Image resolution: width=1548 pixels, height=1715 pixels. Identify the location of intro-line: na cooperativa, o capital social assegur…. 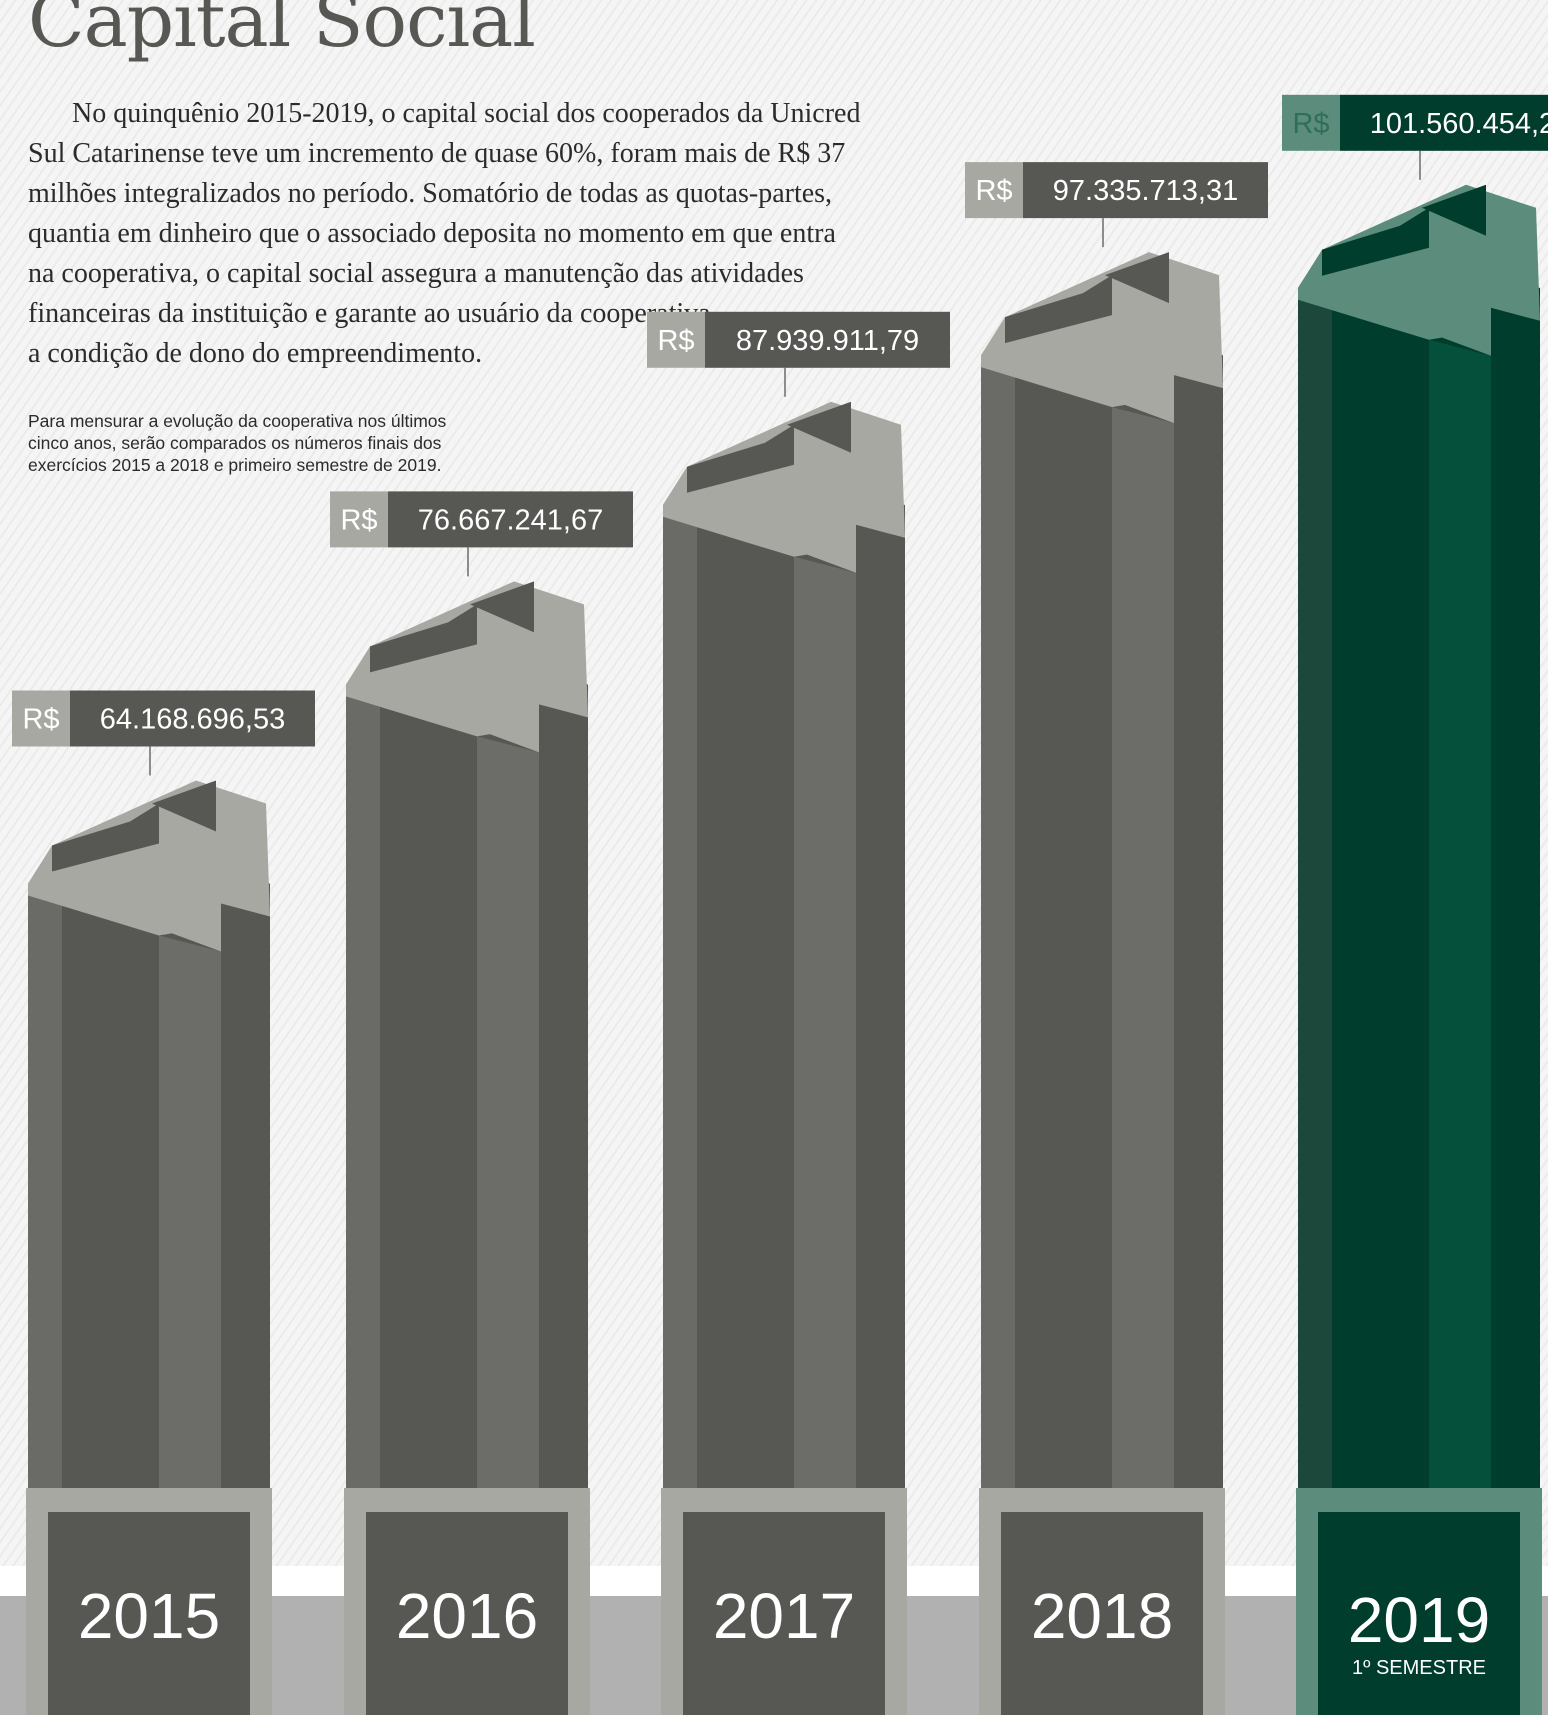
(416, 273).